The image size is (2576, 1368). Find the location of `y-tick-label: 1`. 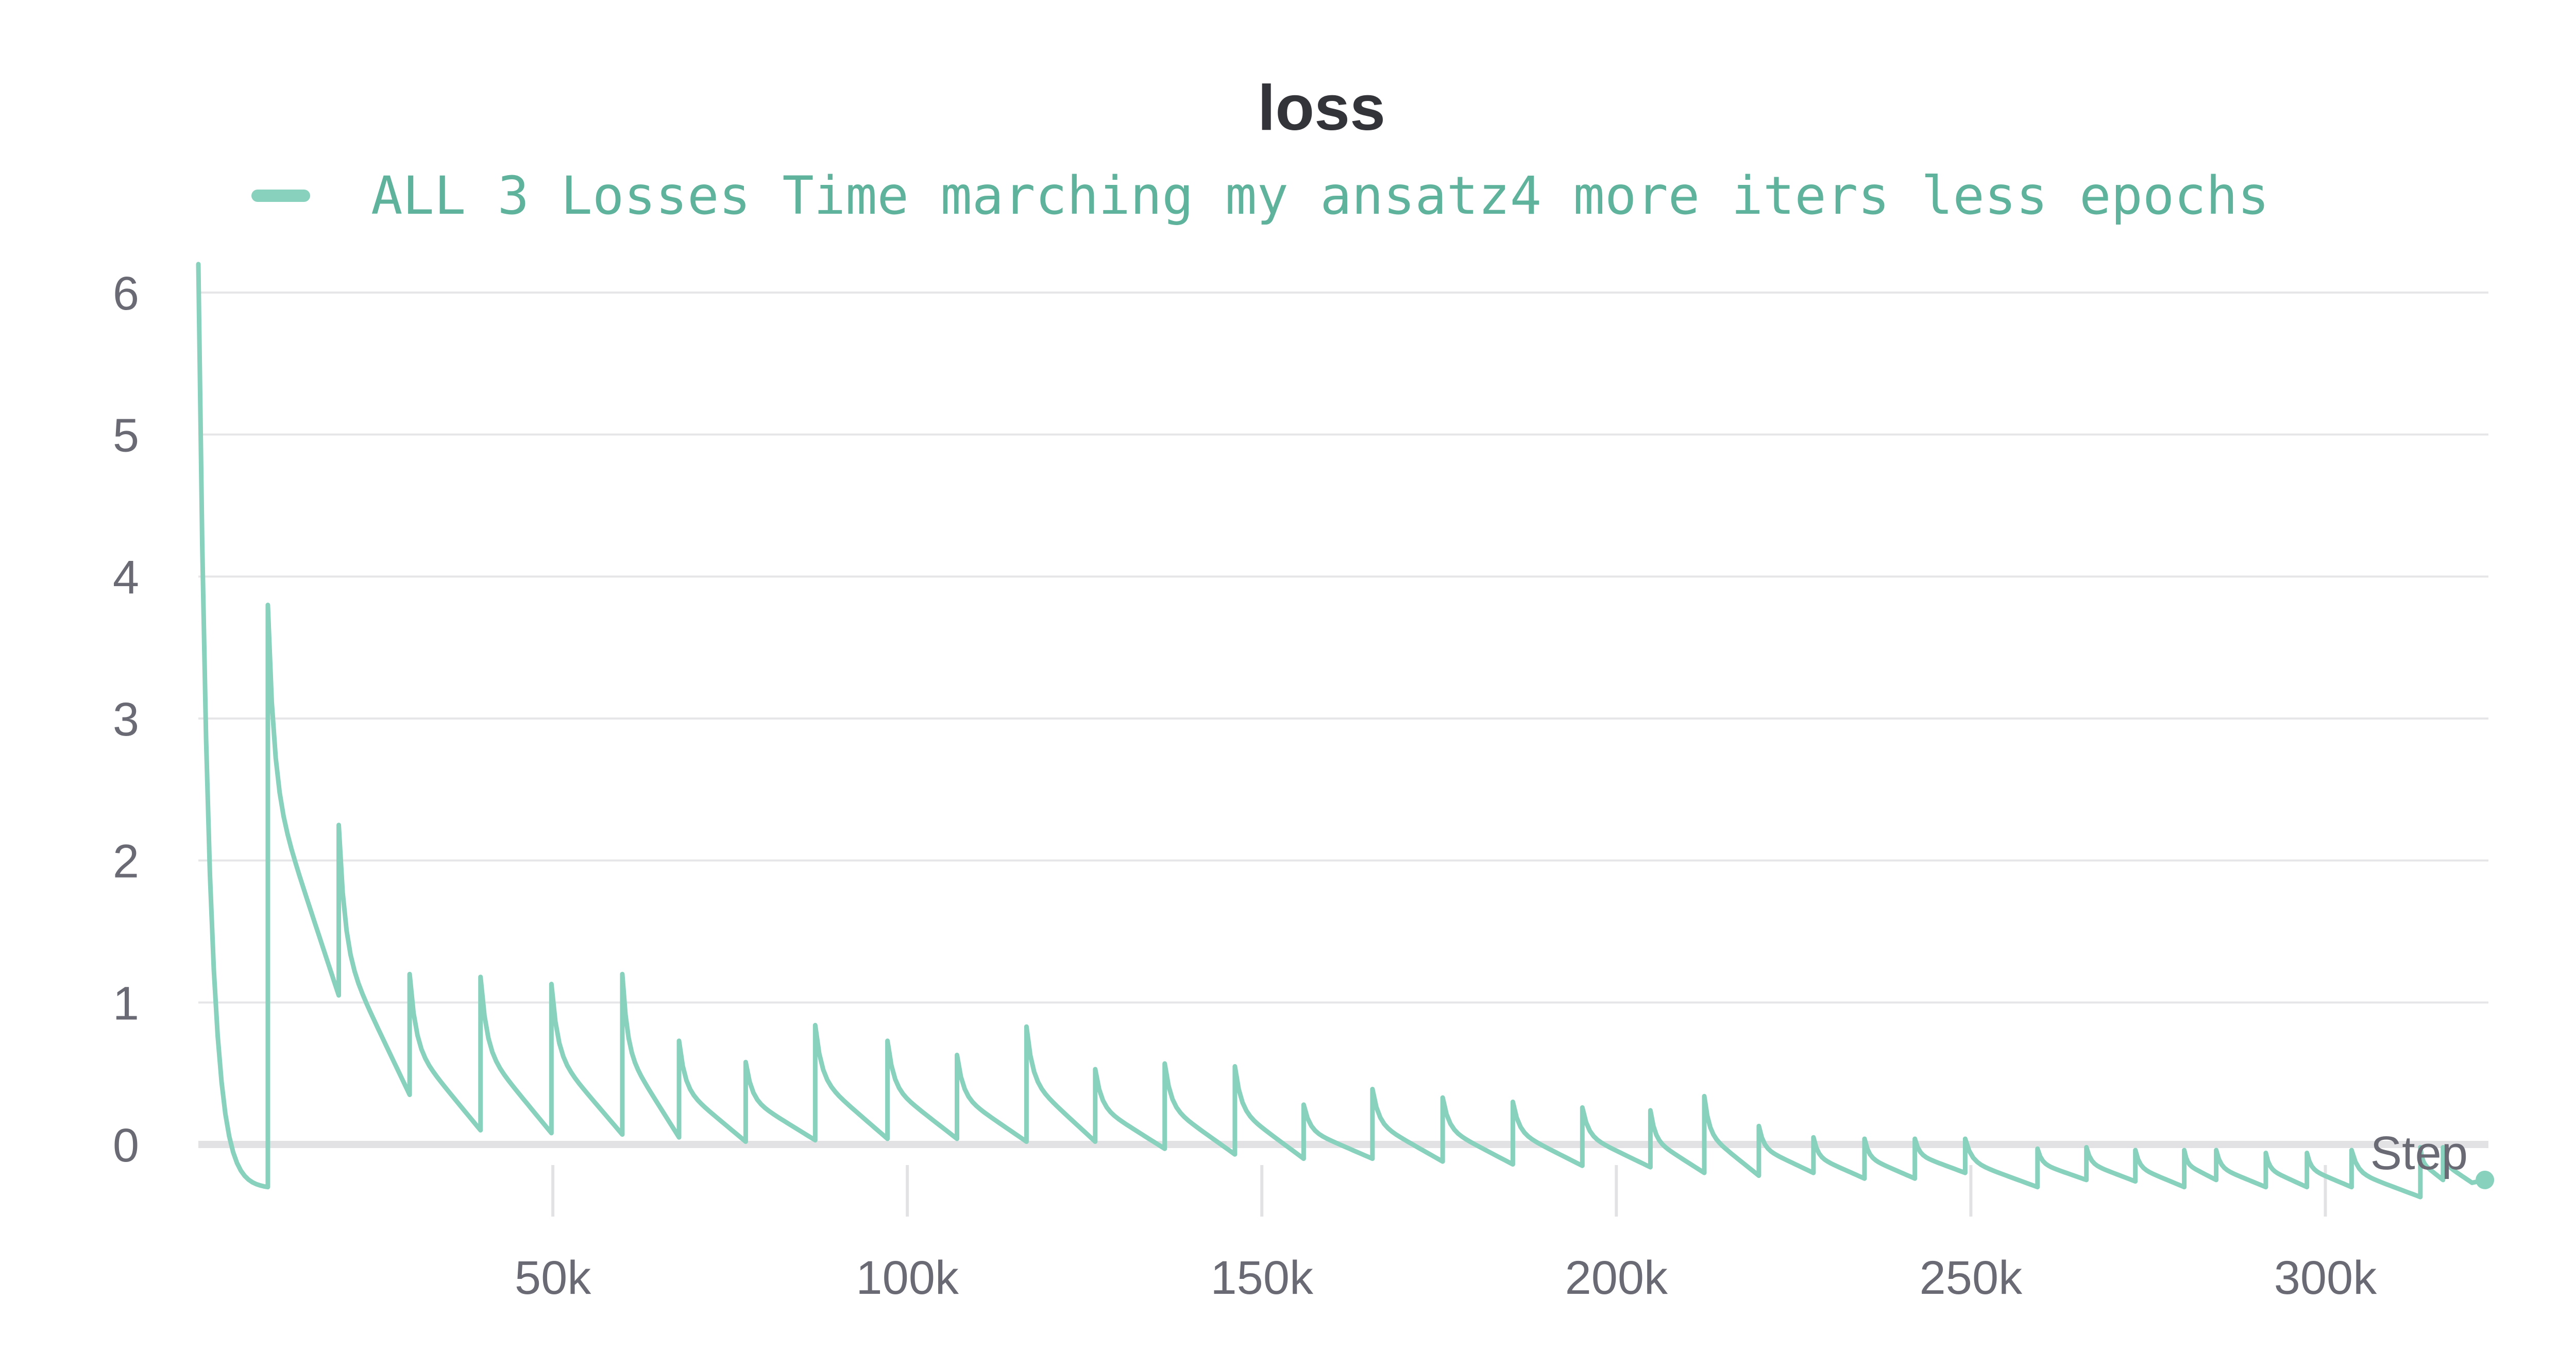

y-tick-label: 1 is located at coordinates (126, 1003).